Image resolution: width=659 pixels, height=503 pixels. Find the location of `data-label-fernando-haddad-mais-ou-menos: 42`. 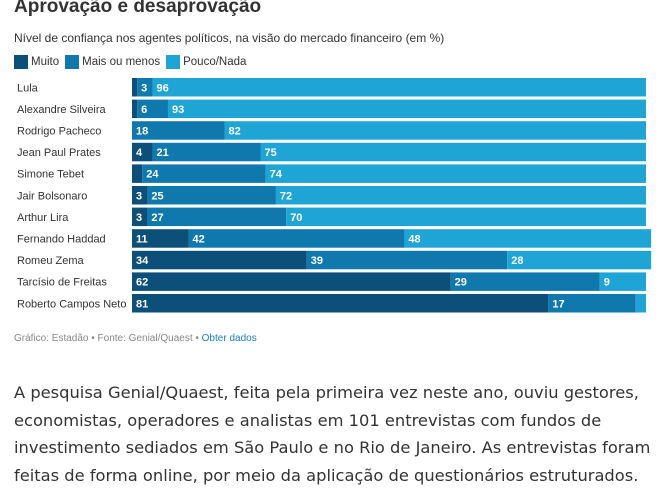

data-label-fernando-haddad-mais-ou-menos: 42 is located at coordinates (199, 239).